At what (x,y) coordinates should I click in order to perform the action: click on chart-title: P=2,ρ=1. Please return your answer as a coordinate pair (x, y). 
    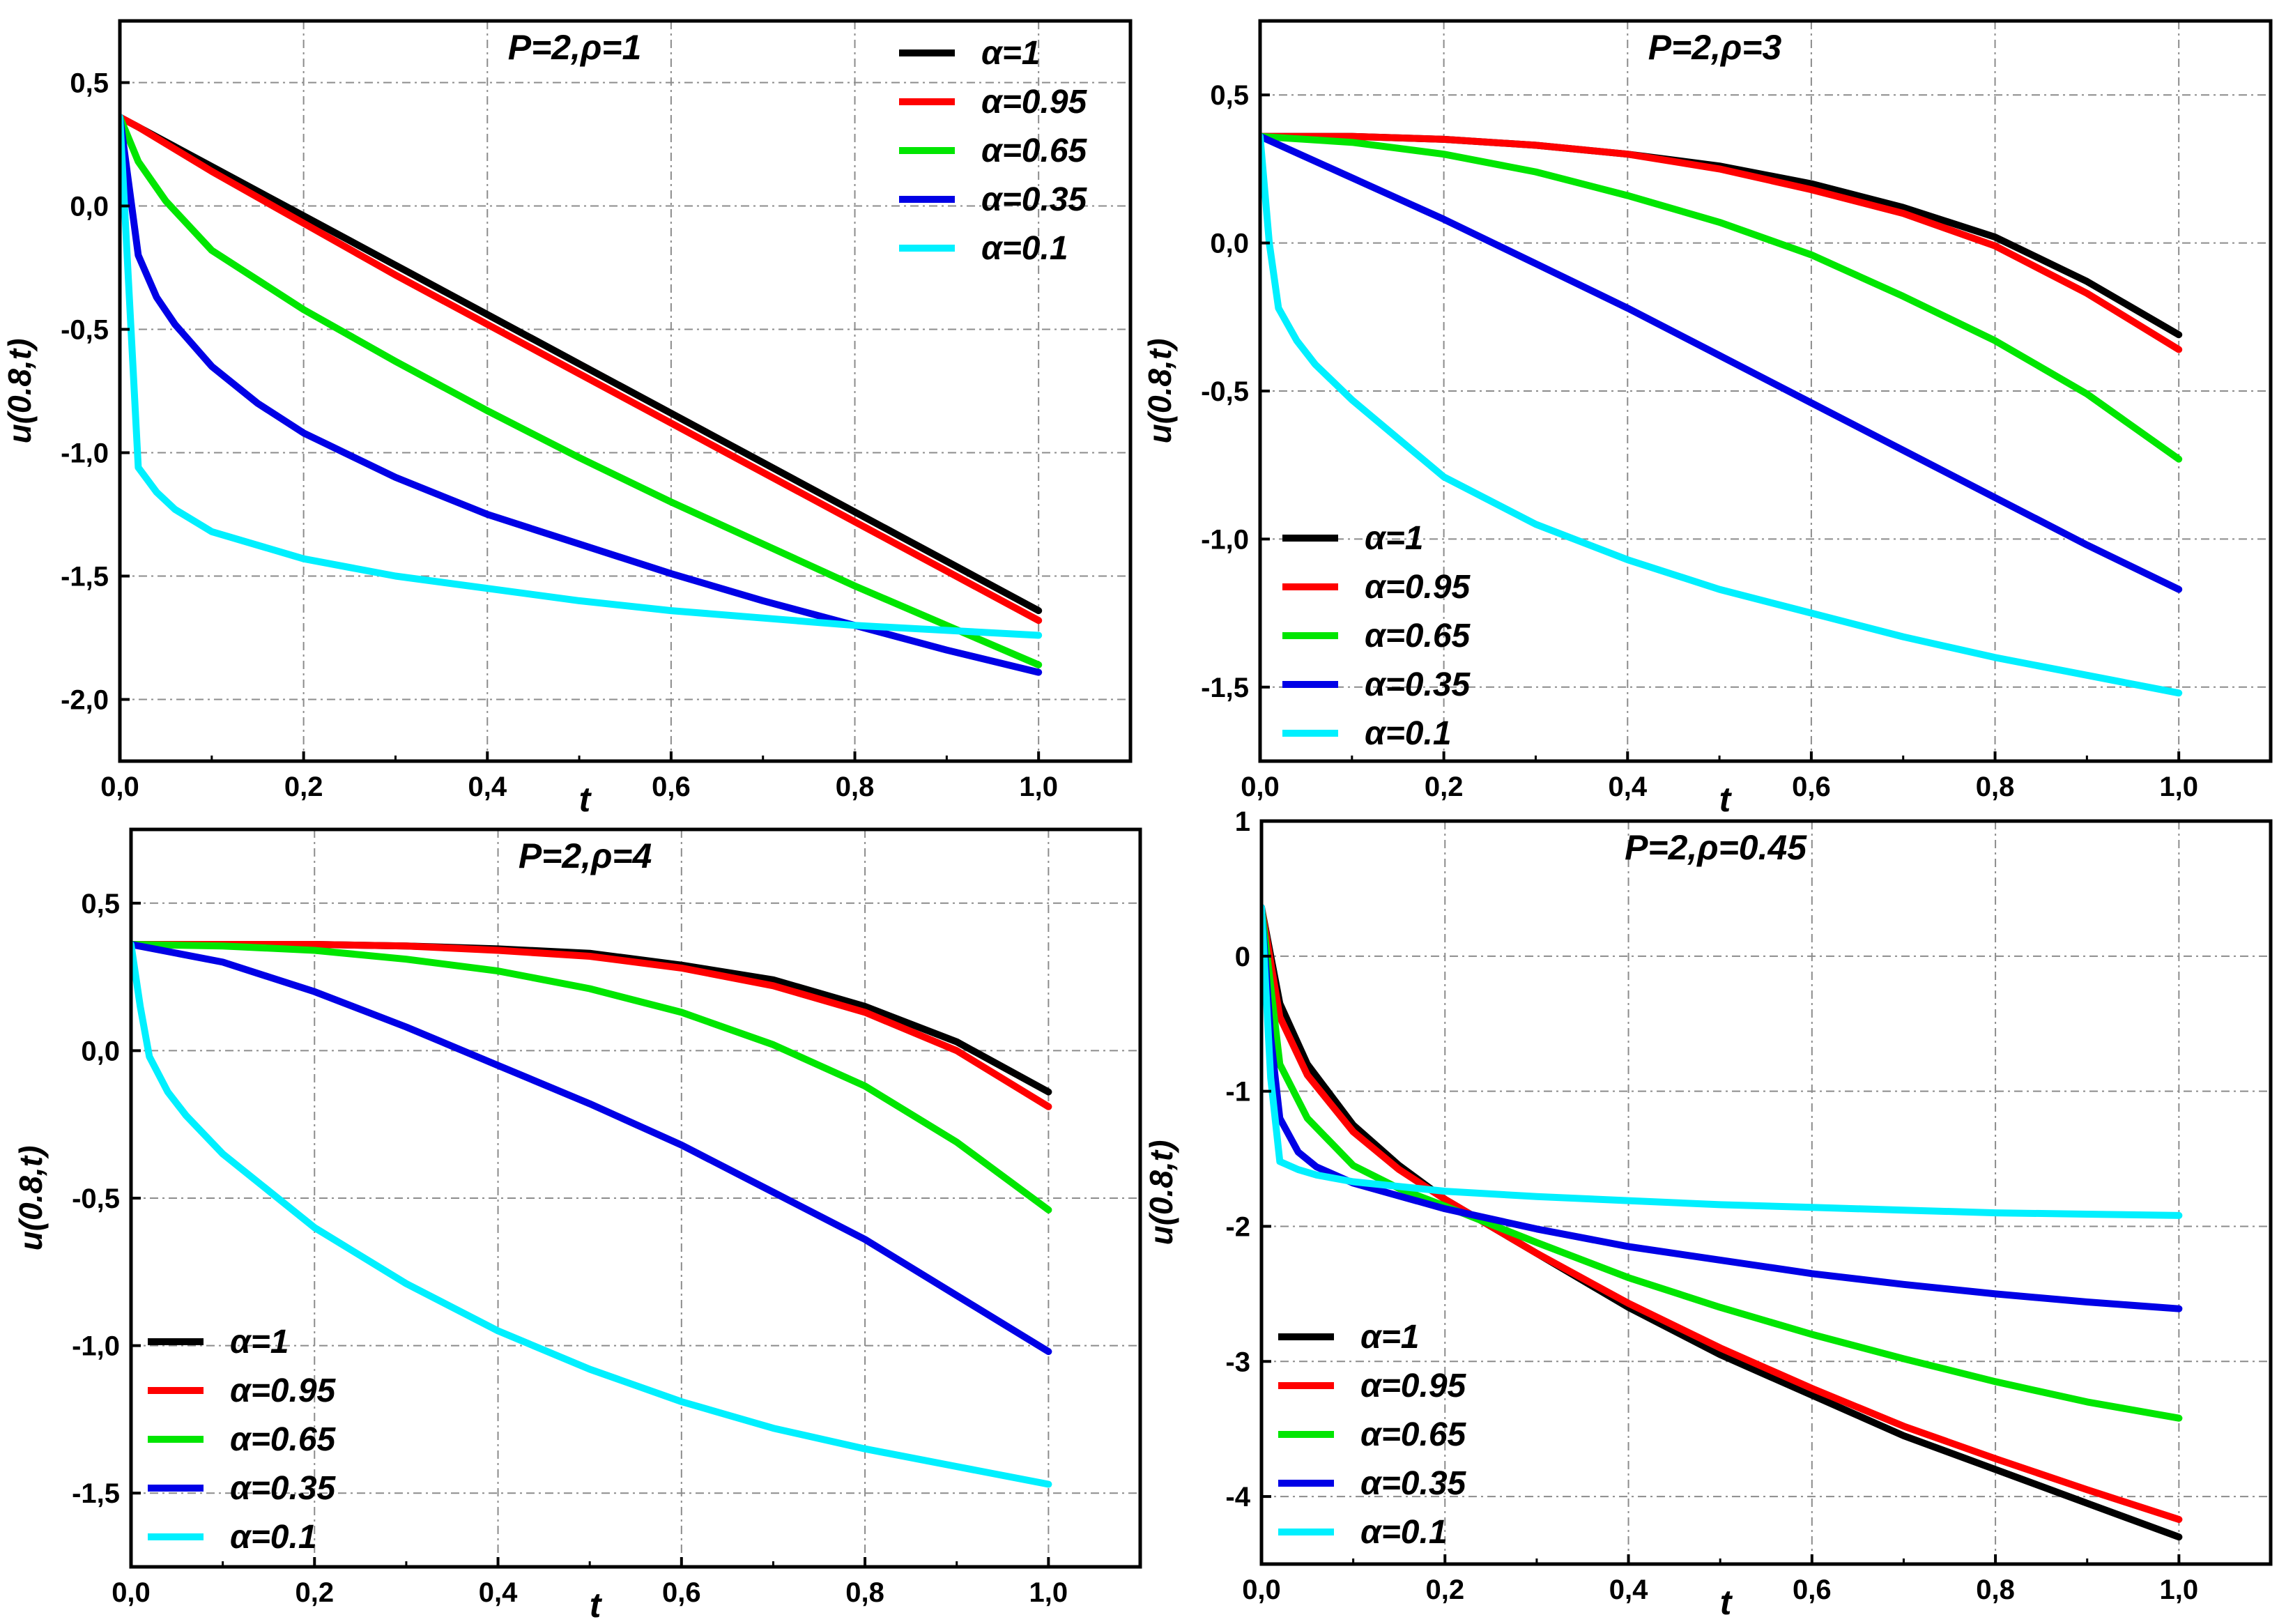
    Looking at the image, I should click on (575, 47).